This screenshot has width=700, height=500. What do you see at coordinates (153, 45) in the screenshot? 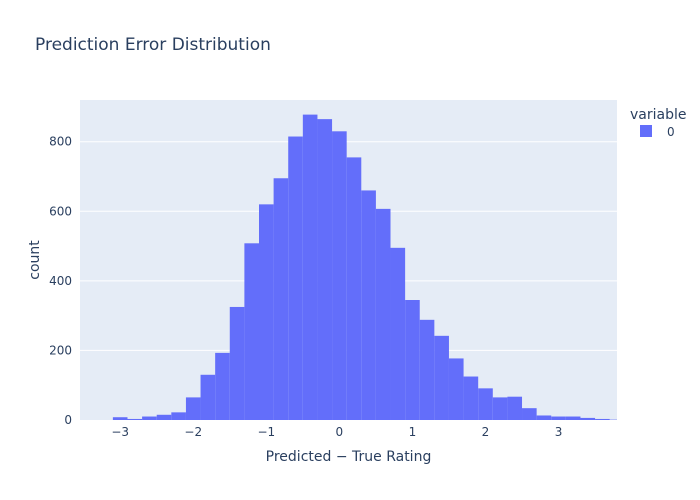
I see `chart-title: Prediction Error Distribution` at bounding box center [153, 45].